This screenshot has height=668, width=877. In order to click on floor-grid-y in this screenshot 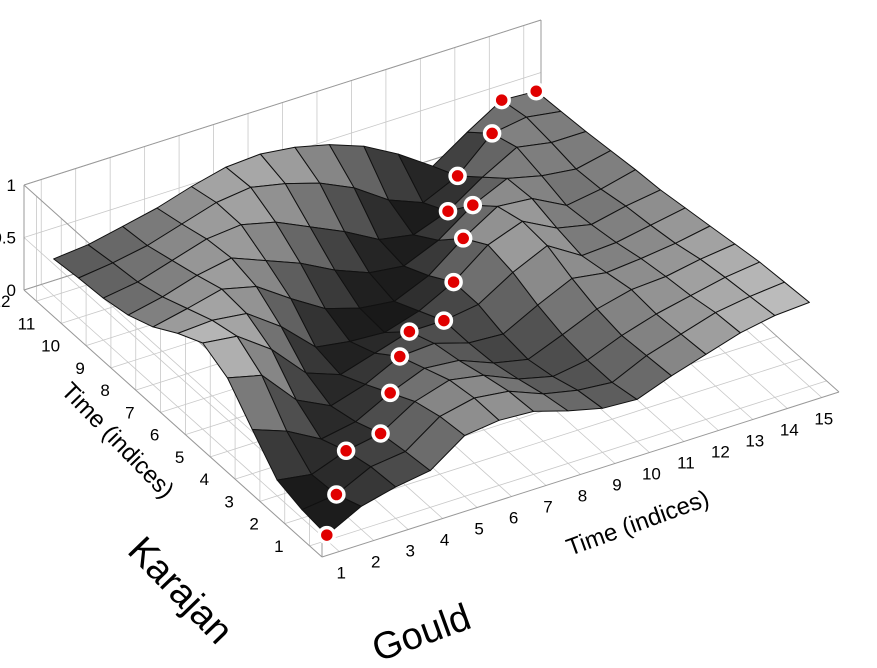, I will do `click(568, 463)`.